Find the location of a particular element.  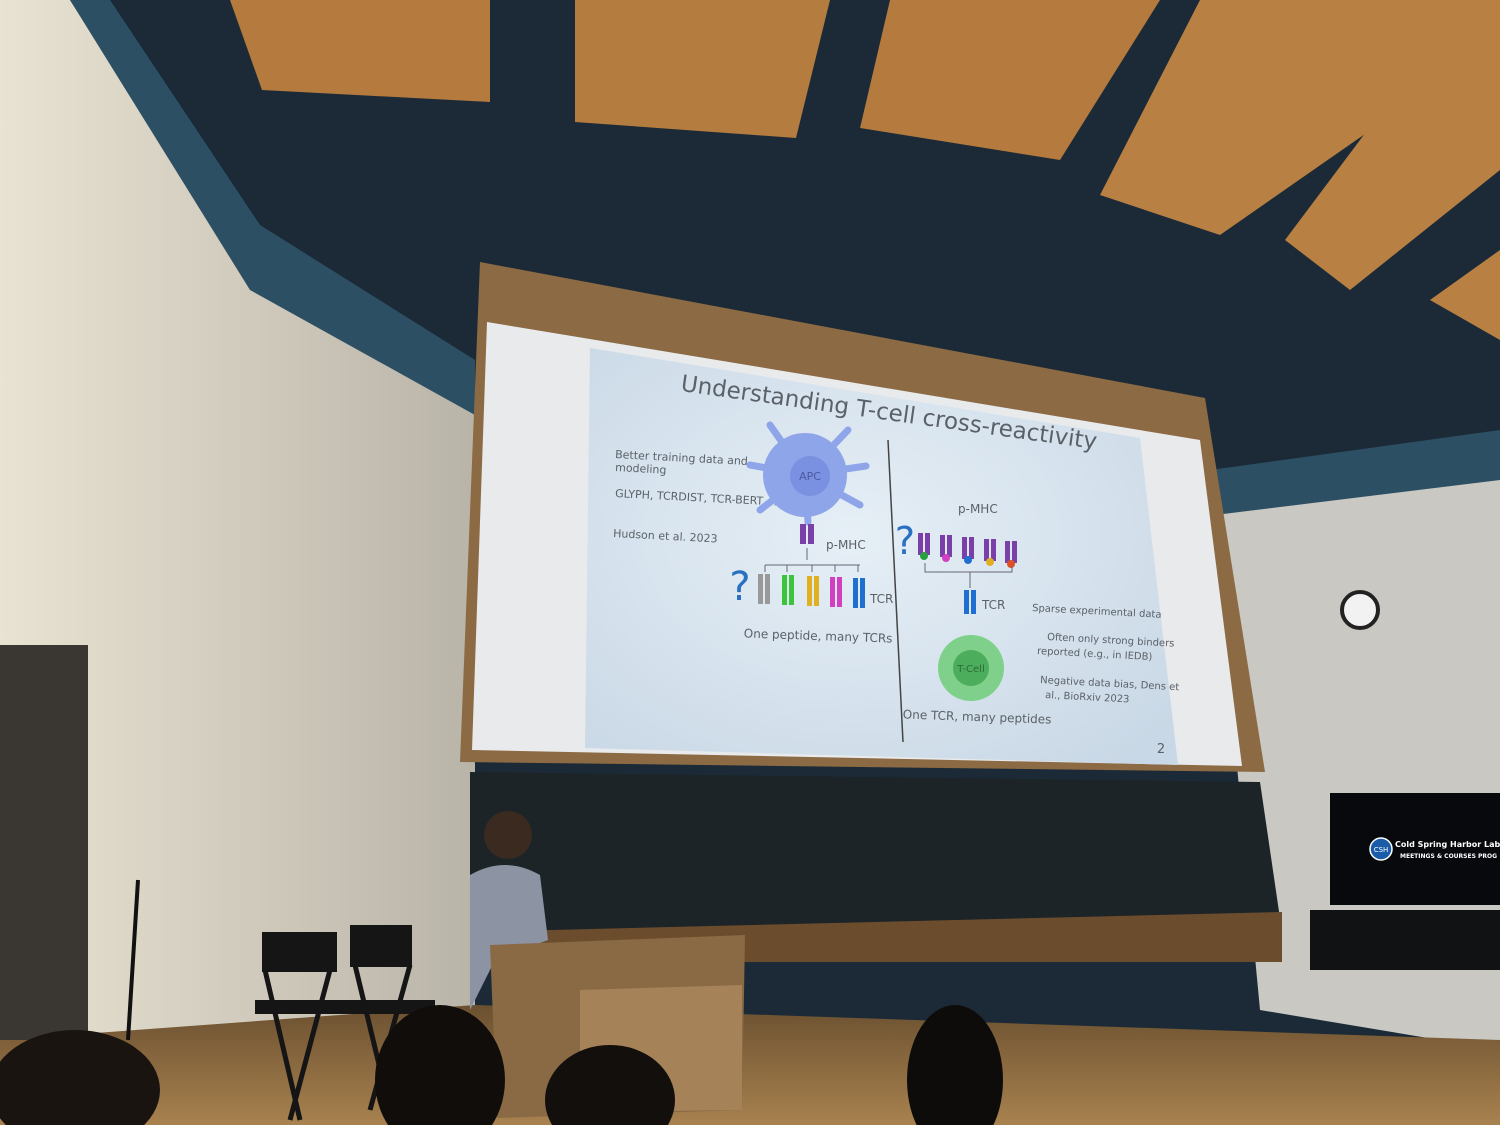

cabinet is located at coordinates (44, 842).